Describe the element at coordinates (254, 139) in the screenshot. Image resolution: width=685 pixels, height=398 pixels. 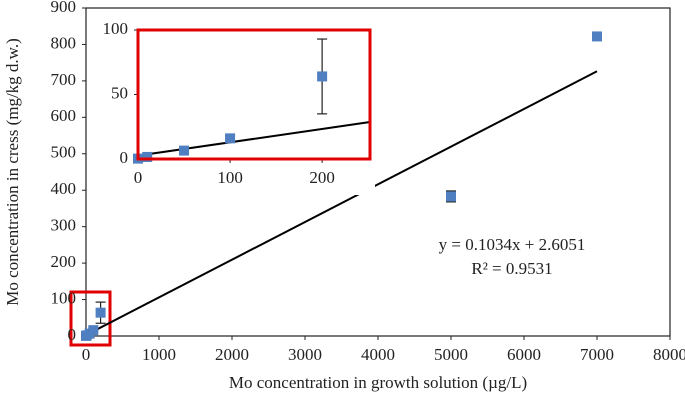
I see `trendline` at that location.